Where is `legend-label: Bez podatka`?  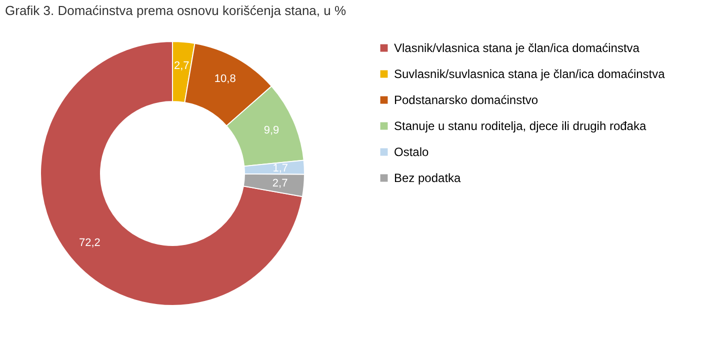
legend-label: Bez podatka is located at coordinates (428, 178).